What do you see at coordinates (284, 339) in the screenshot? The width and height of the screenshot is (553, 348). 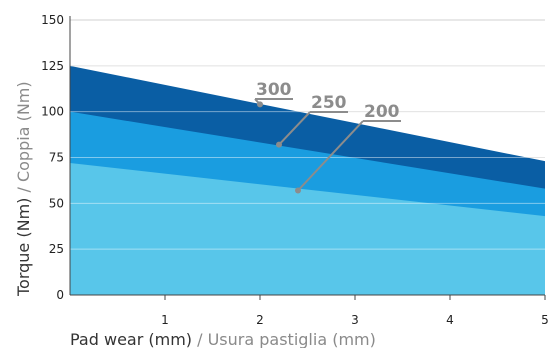 I see `x-axis-title-alt: / Usura pastiglia (mm)` at bounding box center [284, 339].